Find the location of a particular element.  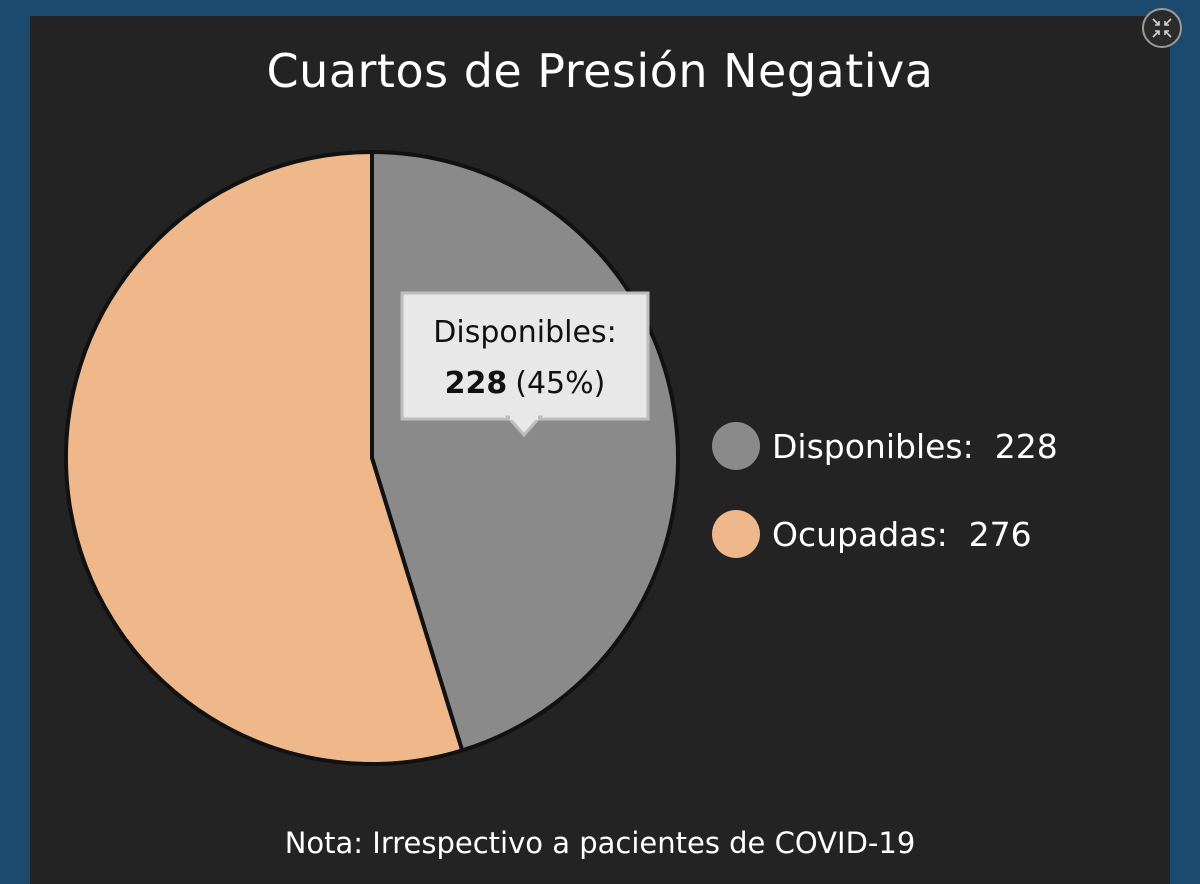

legend-swatch-disponibles is located at coordinates (736, 446).